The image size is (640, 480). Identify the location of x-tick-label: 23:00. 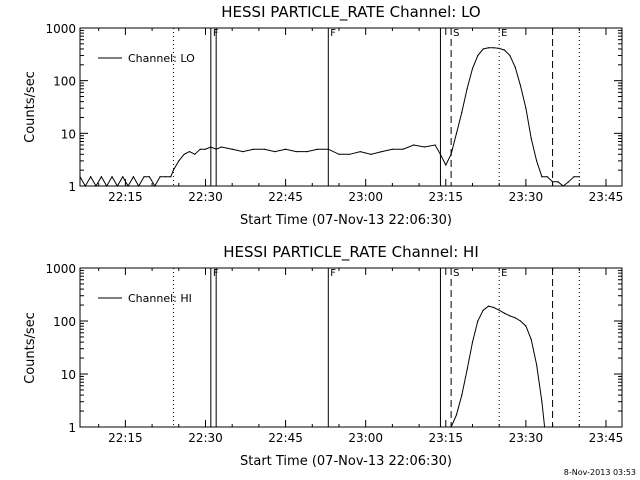
(365, 438).